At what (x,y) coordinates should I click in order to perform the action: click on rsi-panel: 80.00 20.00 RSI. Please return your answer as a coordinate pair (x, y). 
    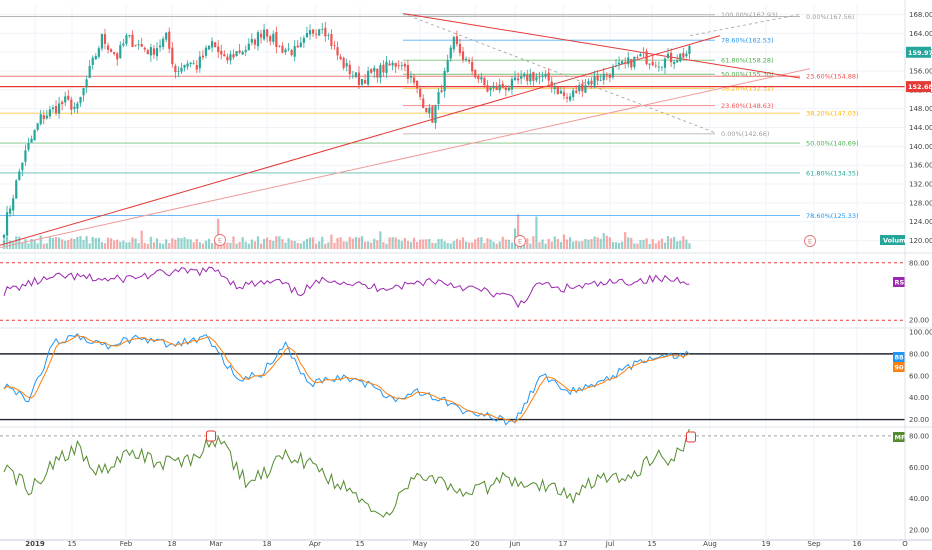
    Looking at the image, I should click on (464, 292).